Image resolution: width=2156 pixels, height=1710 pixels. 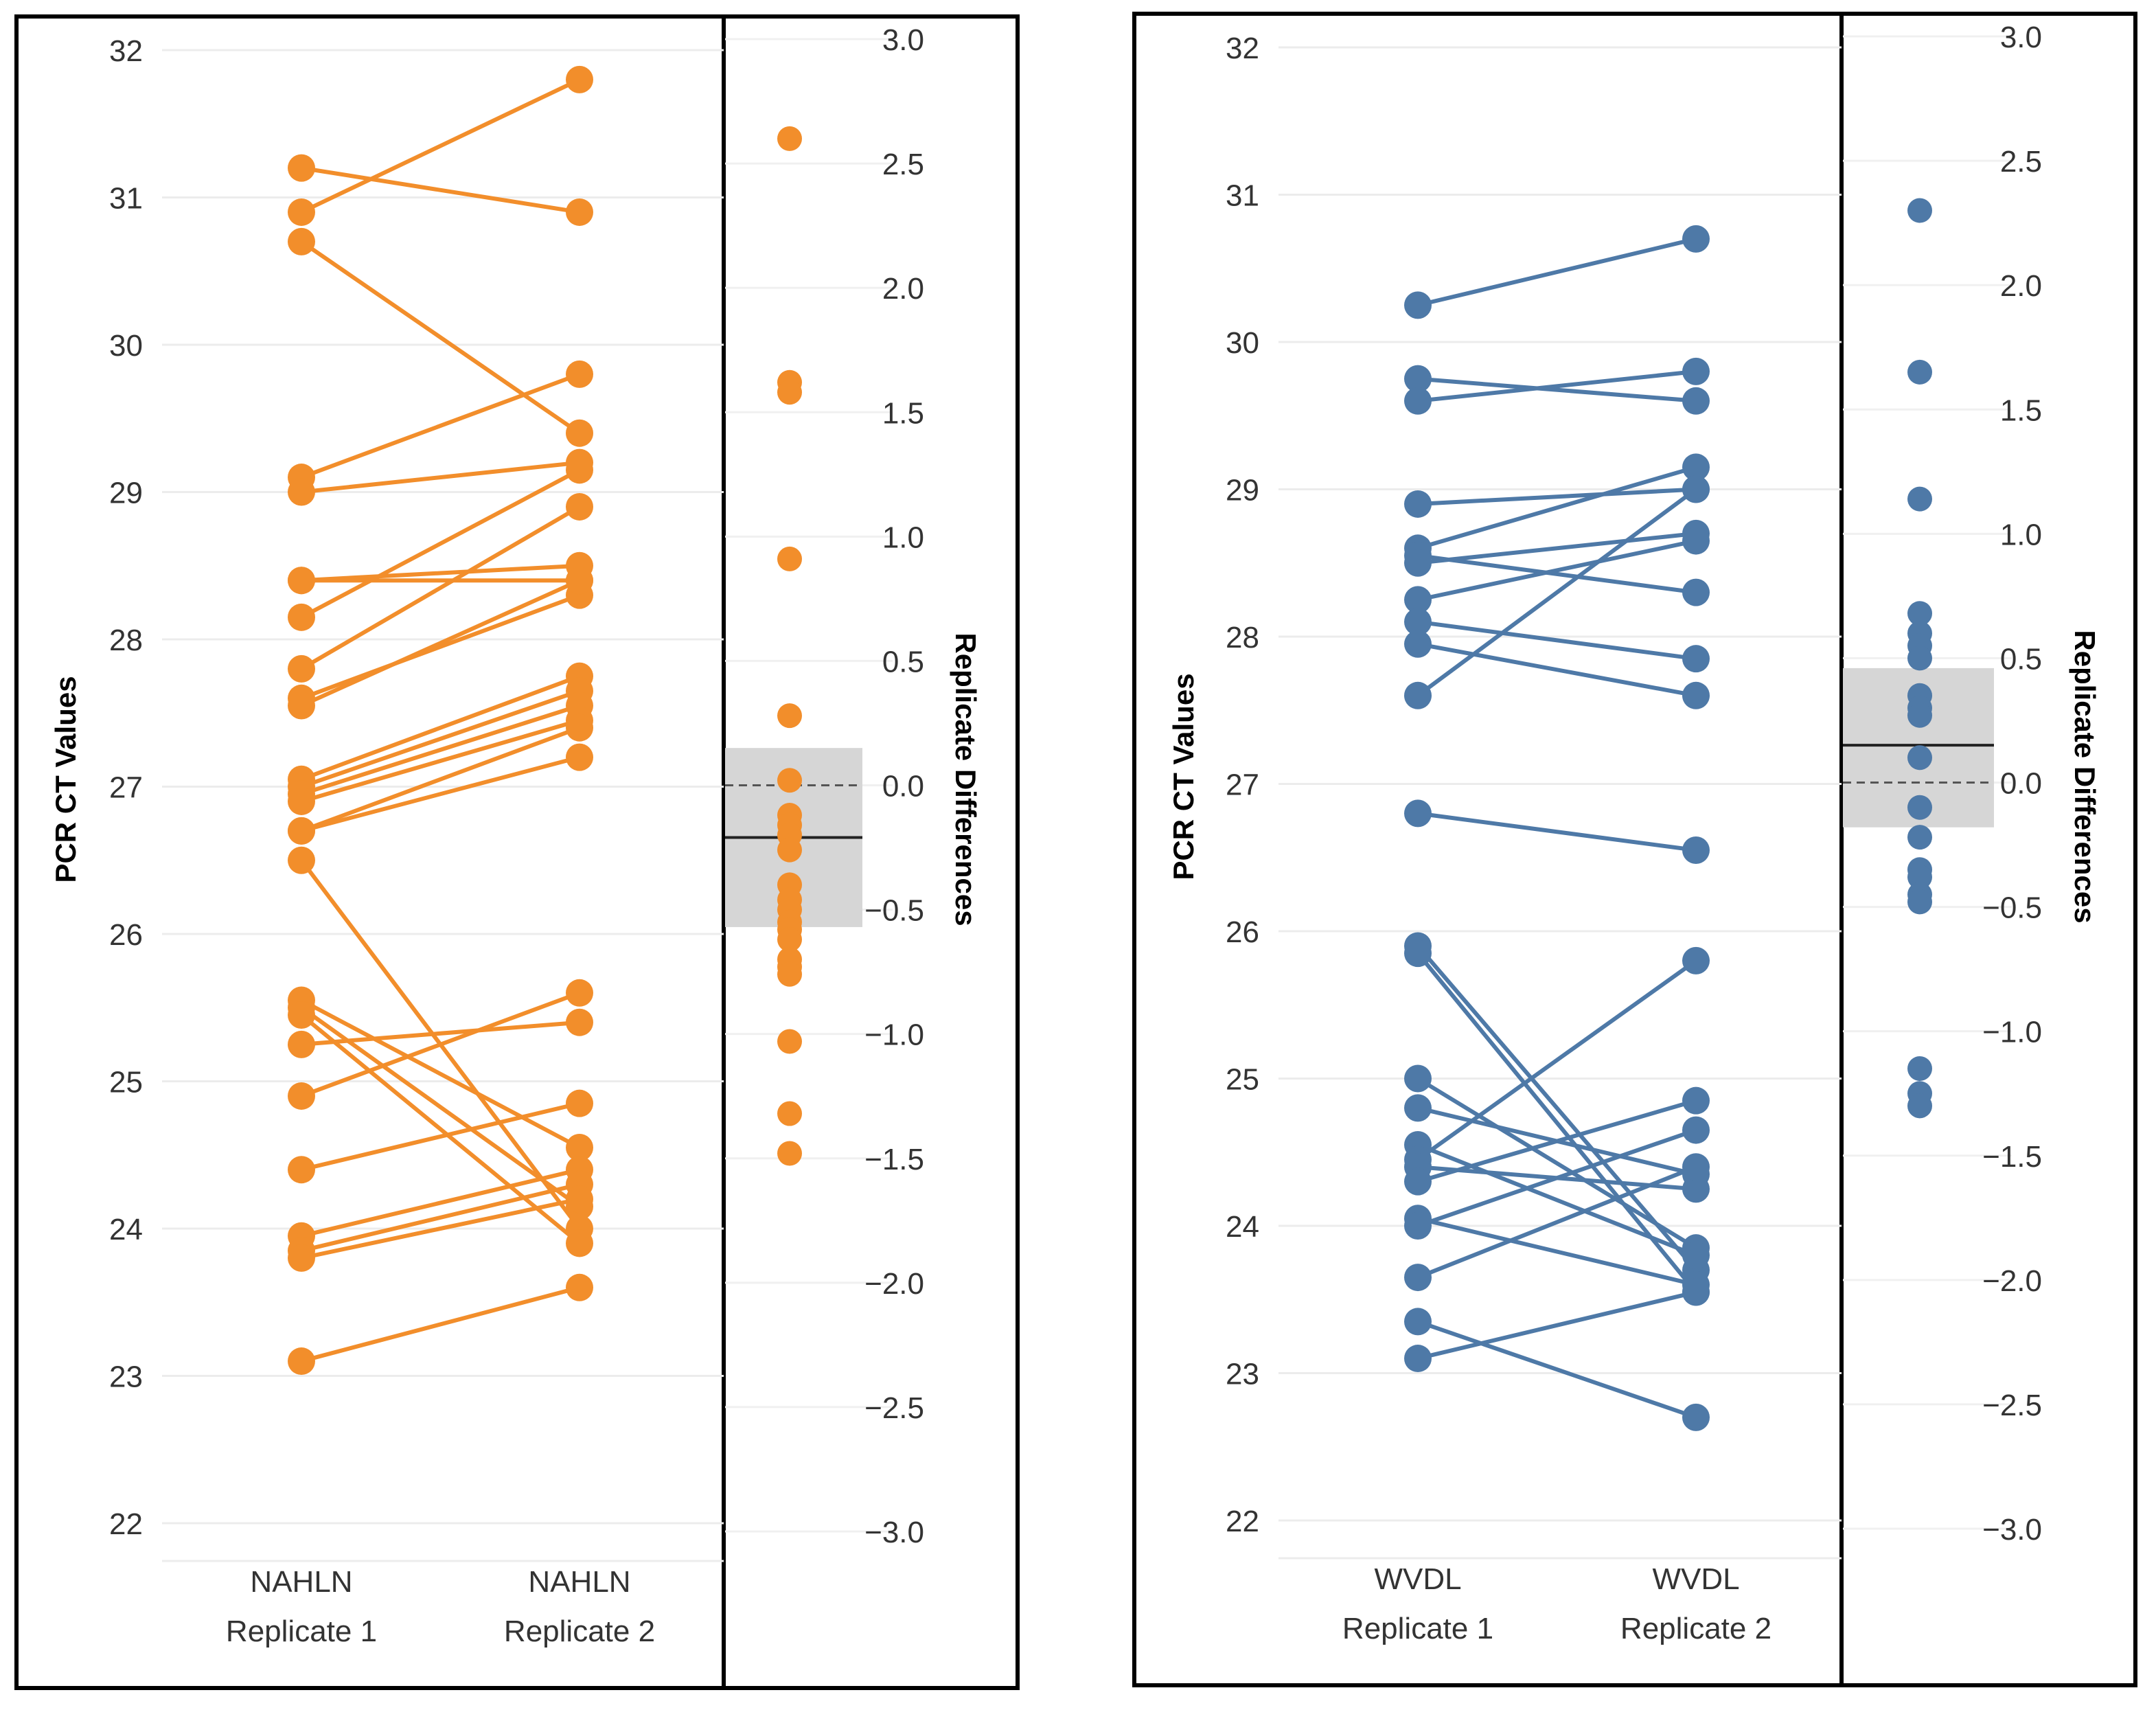 I want to click on wvdl-category-1-replicate: Replicate 1, so click(x=1417, y=1629).